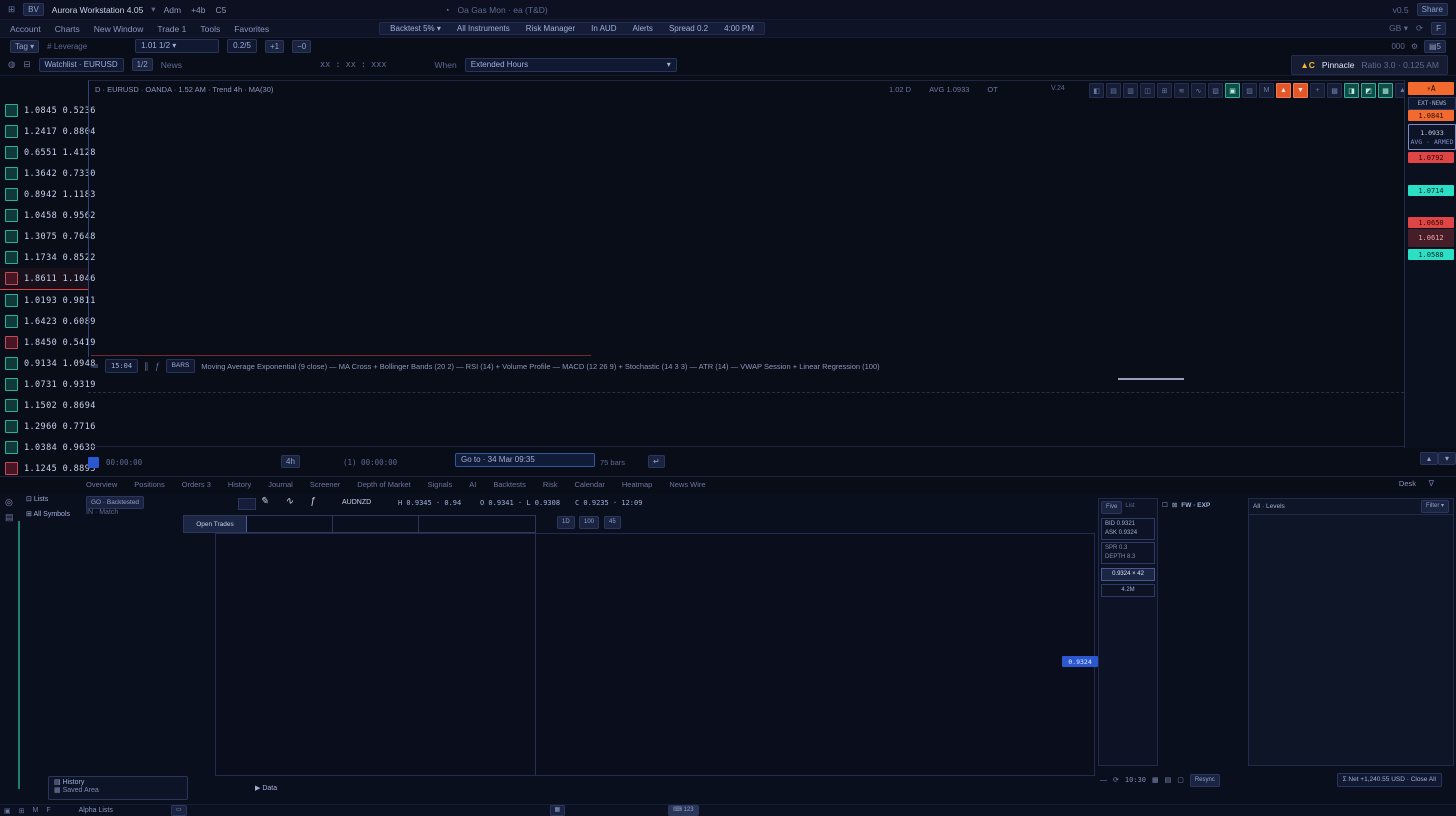 This screenshot has height=816, width=1456. I want to click on watchlist-row: 1.6423 0.6089, so click(47, 321).